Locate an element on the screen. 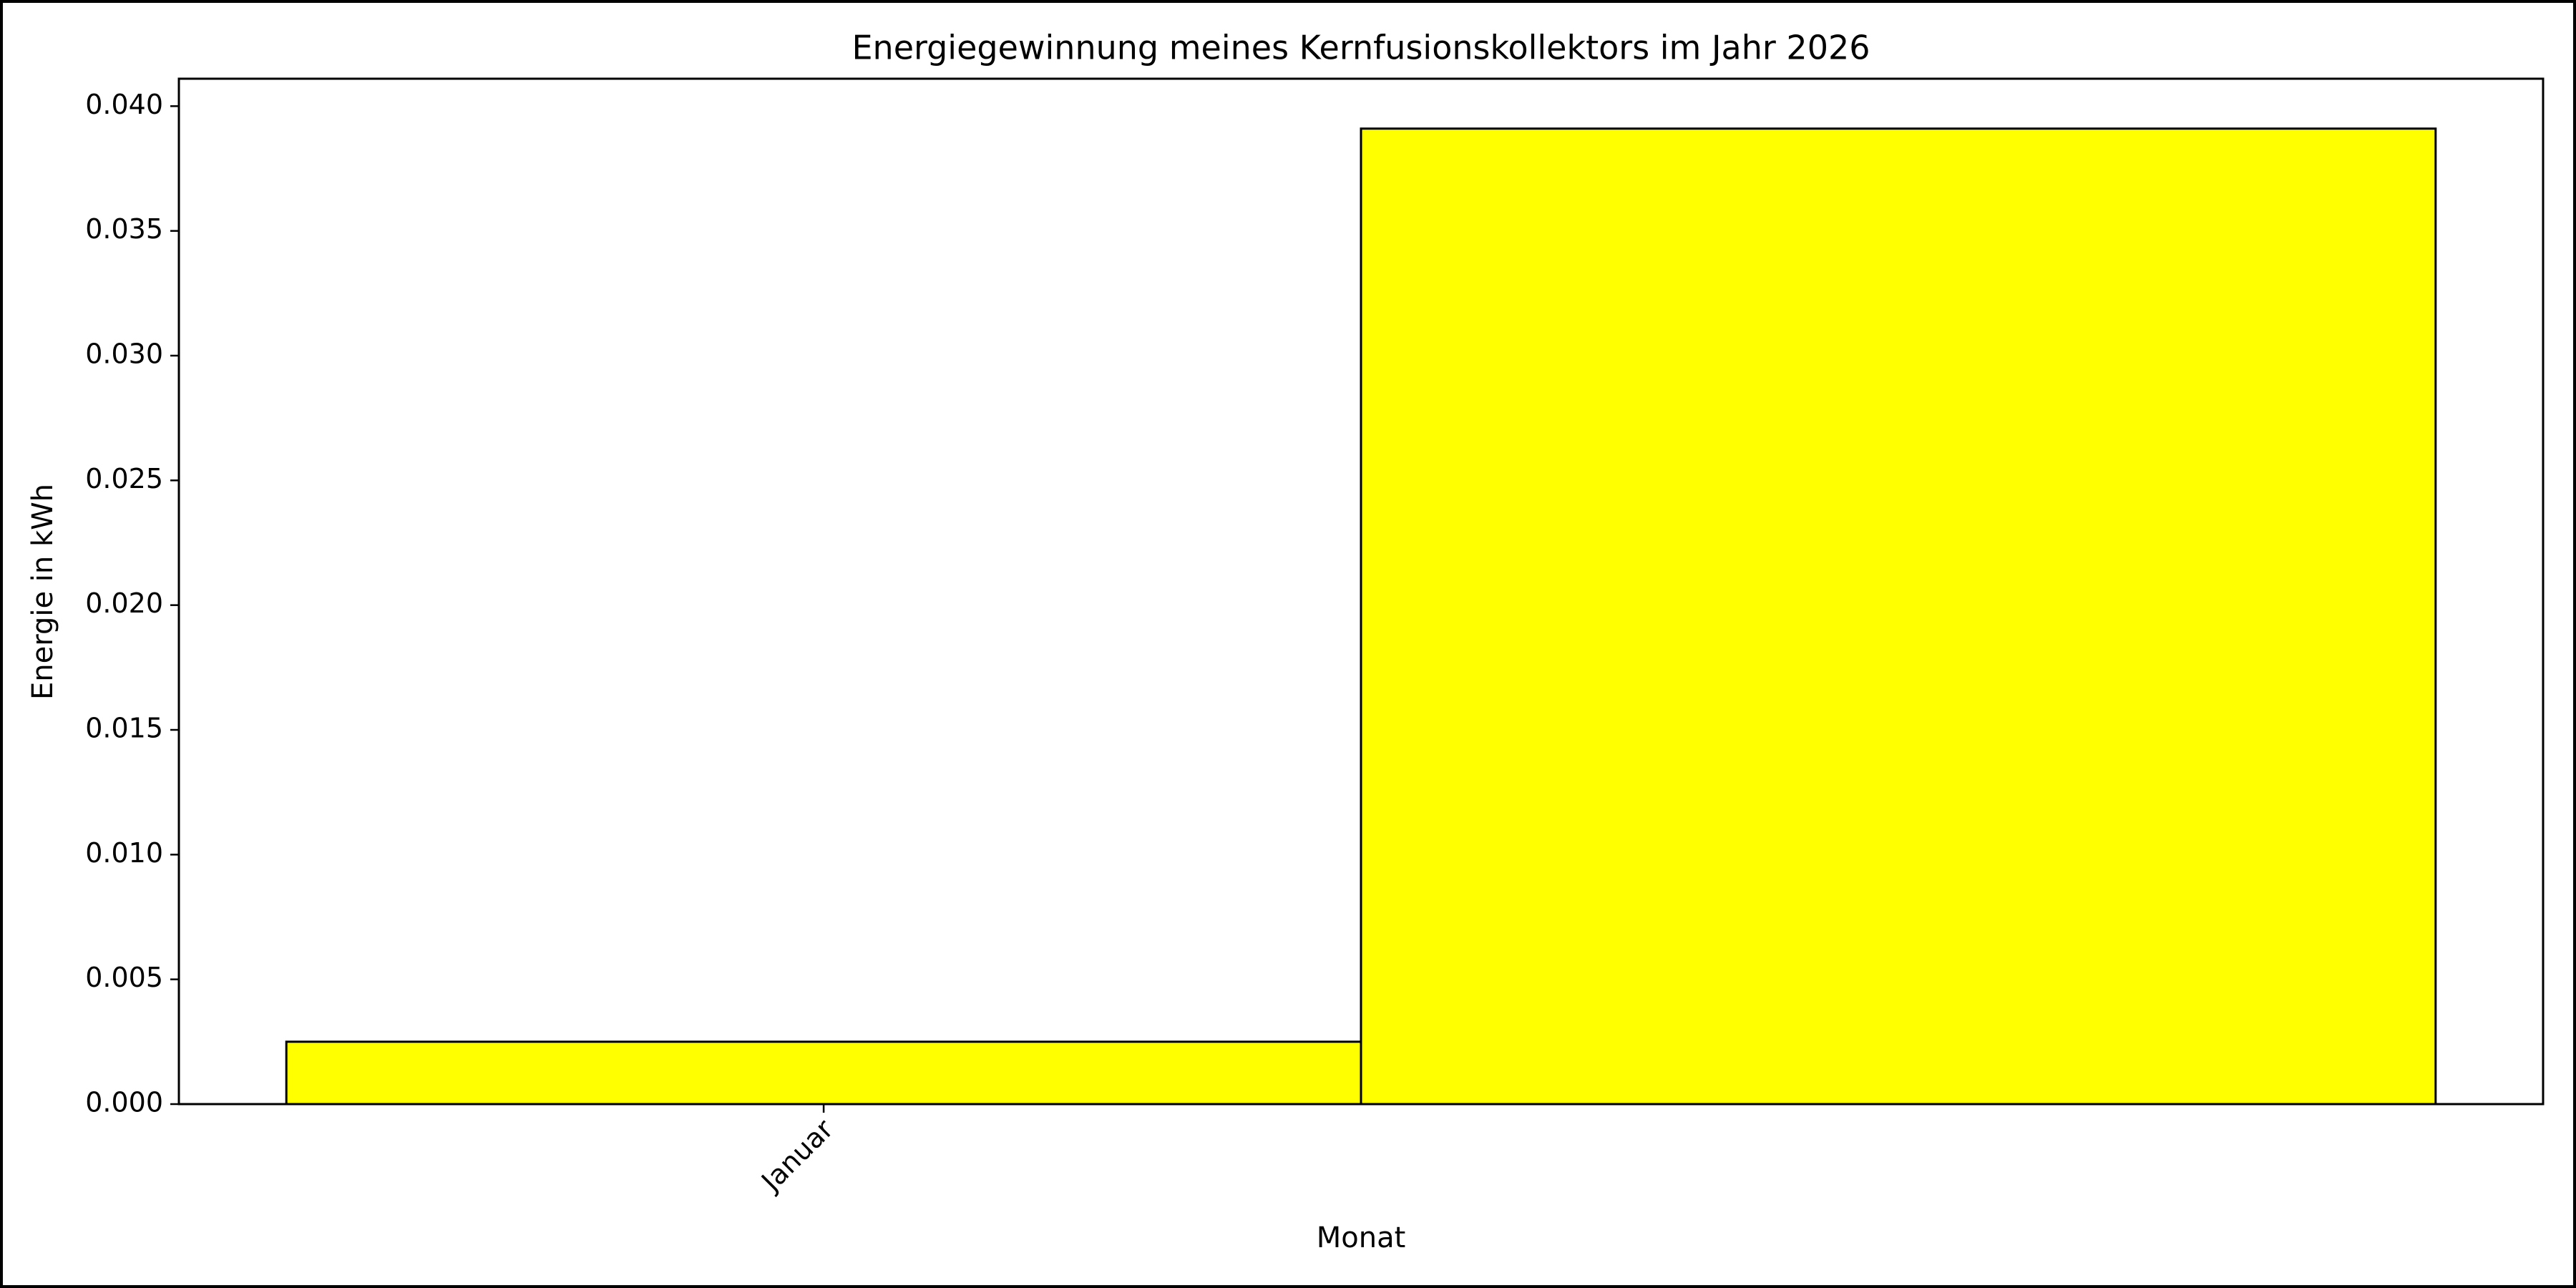  y-tick-label: 0.015 is located at coordinates (124, 728).